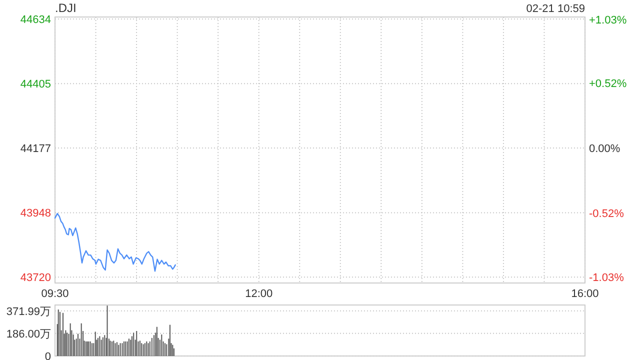  What do you see at coordinates (115, 242) in the screenshot?
I see `line-series` at bounding box center [115, 242].